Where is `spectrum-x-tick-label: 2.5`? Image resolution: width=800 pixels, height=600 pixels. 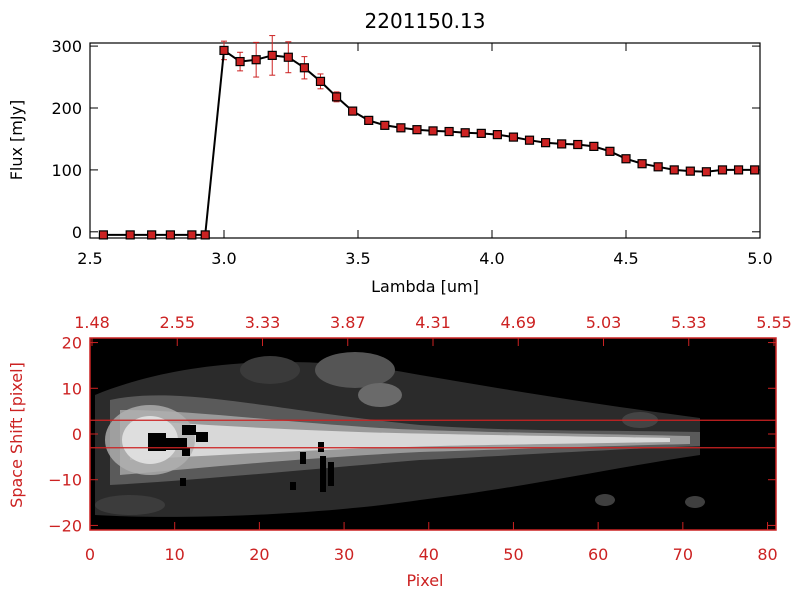 spectrum-x-tick-label: 2.5 is located at coordinates (89, 258).